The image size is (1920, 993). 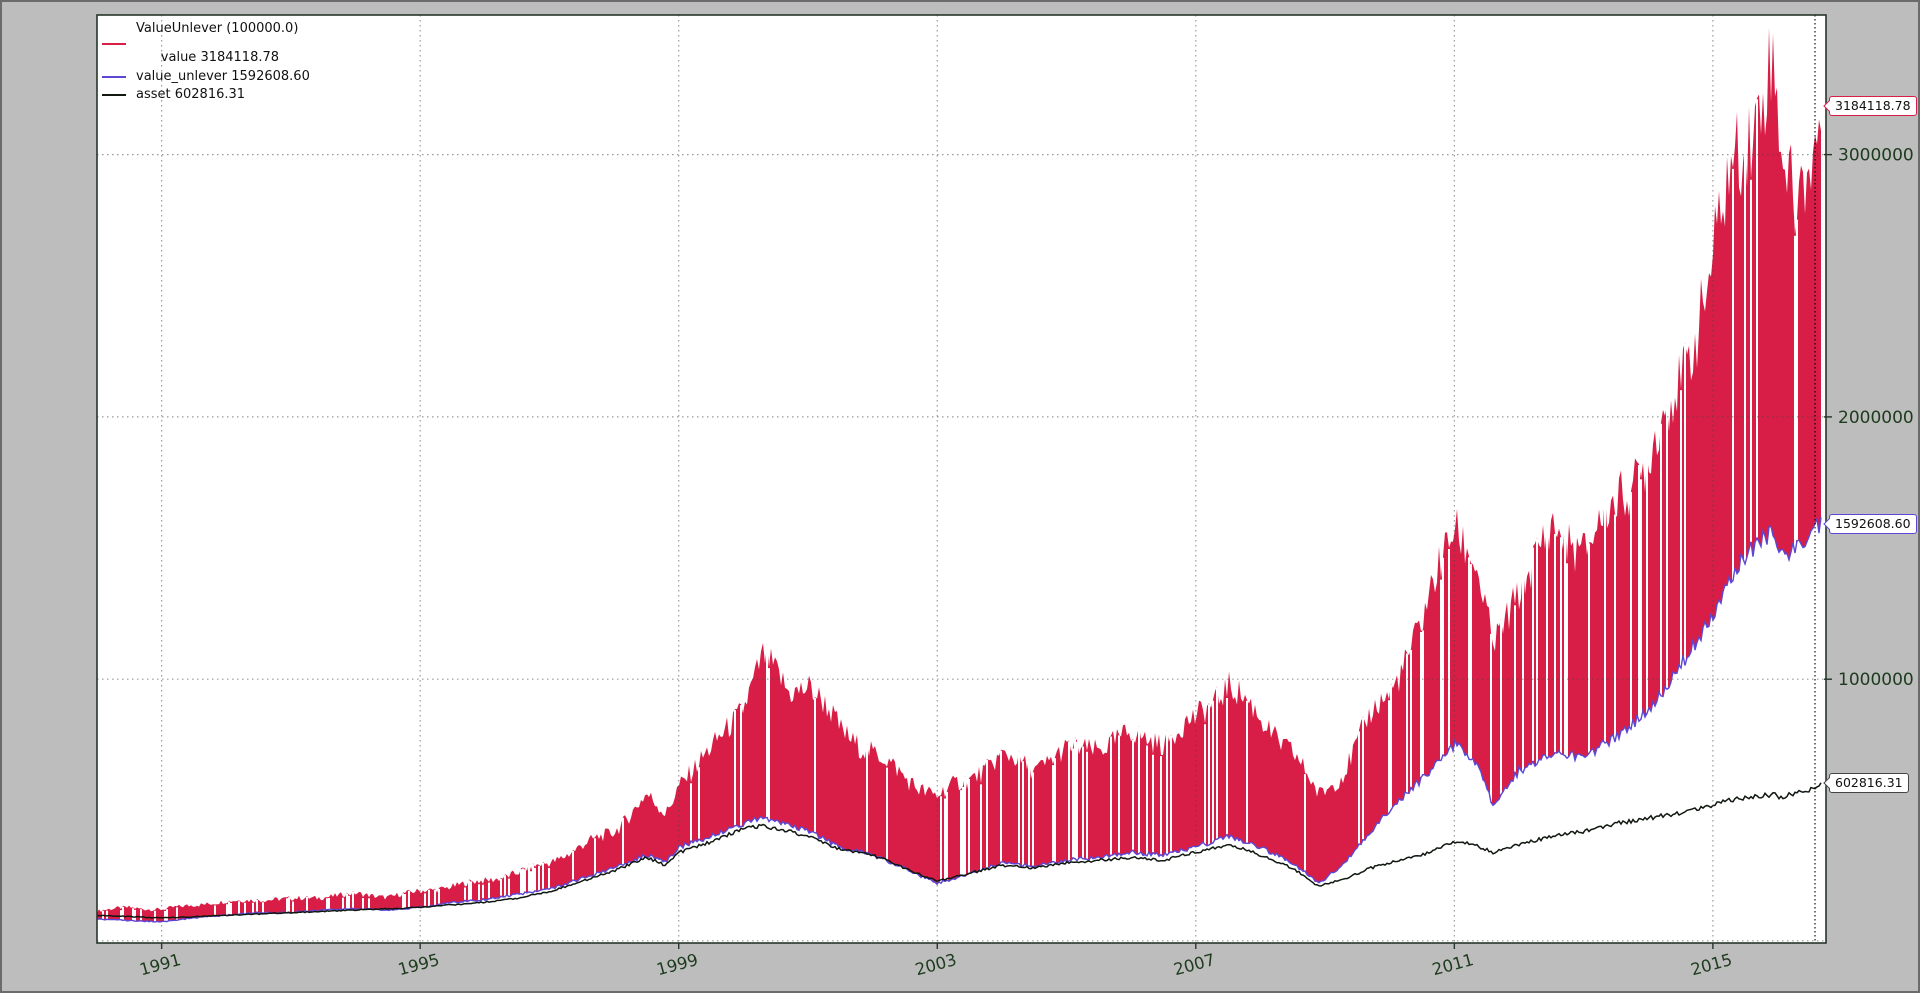 I want to click on x-tick-label: 2007, so click(x=1194, y=964).